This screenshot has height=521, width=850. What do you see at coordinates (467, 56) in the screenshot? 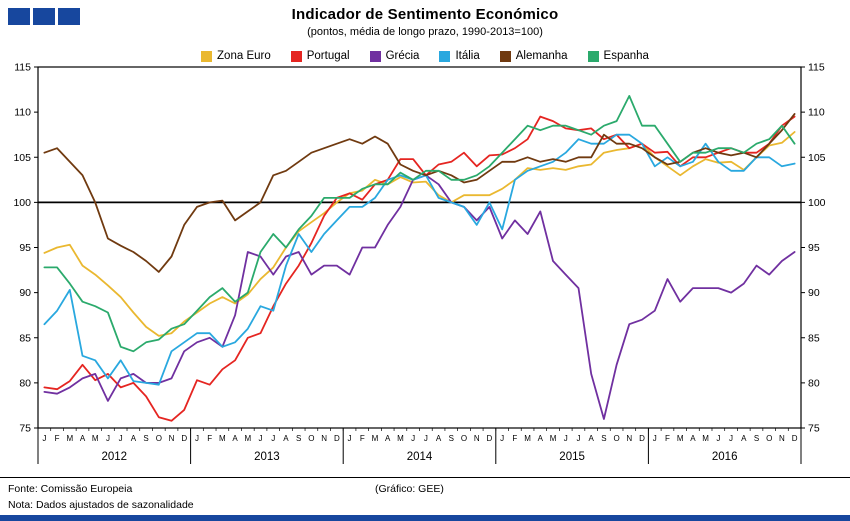
I see `legend-label: Itália` at bounding box center [467, 56].